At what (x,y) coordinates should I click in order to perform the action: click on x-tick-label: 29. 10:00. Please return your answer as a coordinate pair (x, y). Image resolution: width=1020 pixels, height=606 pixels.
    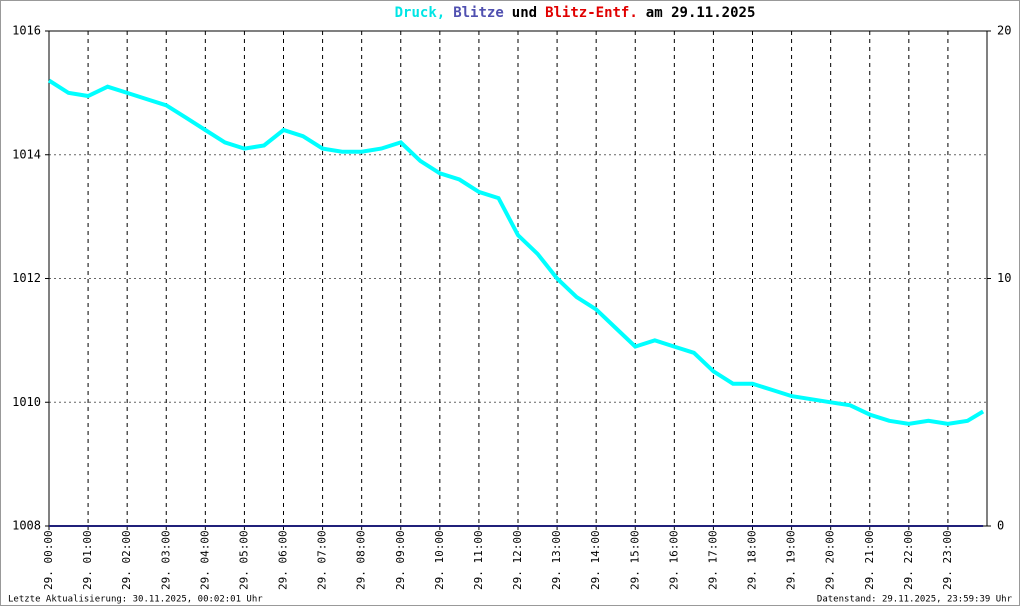
    Looking at the image, I should click on (439, 560).